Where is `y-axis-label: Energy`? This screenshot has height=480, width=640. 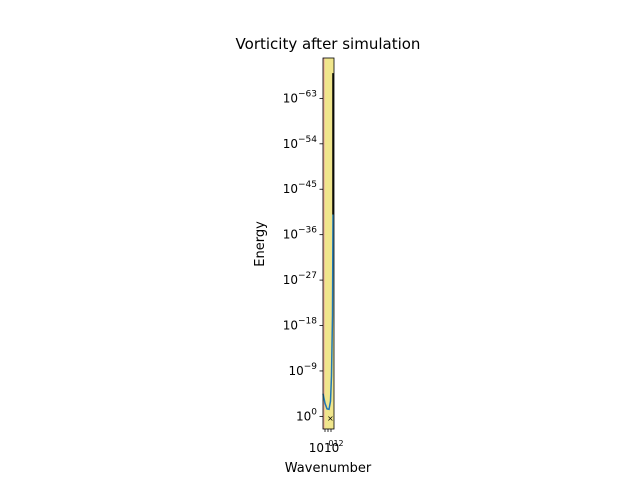 y-axis-label: Energy is located at coordinates (260, 244).